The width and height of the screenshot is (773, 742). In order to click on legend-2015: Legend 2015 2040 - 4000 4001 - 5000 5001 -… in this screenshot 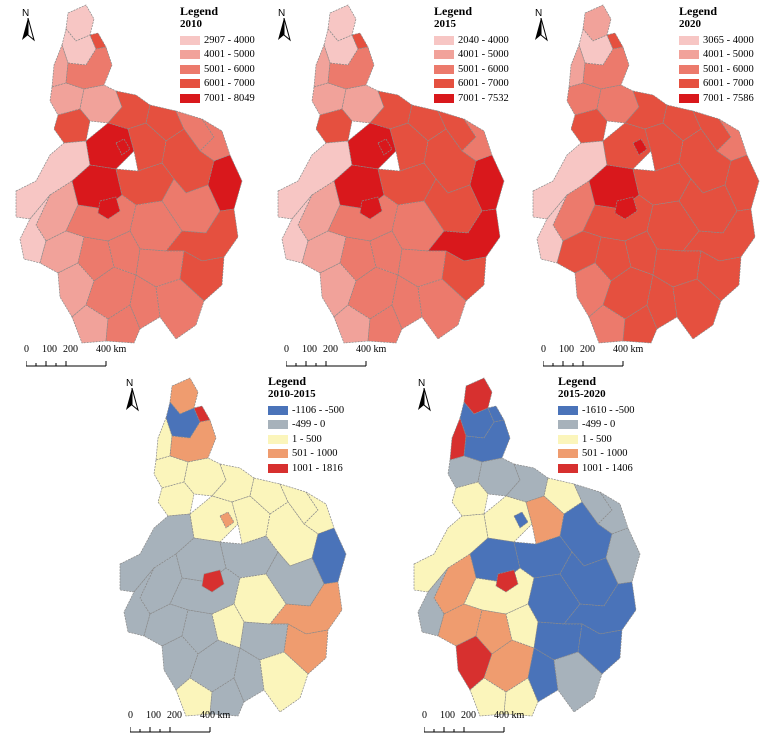, I will do `click(471, 55)`.